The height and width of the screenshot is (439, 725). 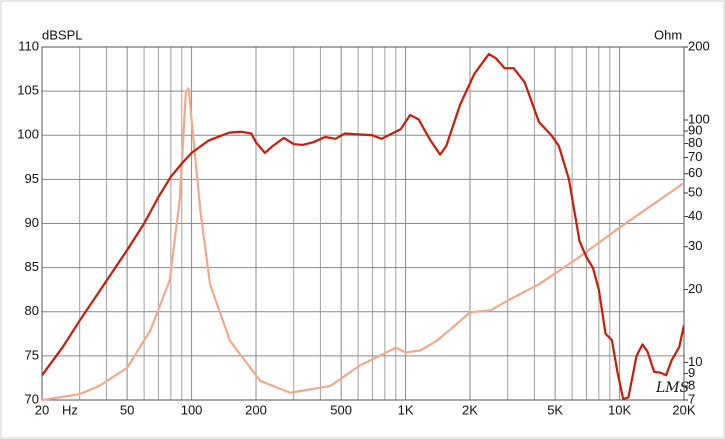 I want to click on y-tick-label: 110, so click(x=28, y=45).